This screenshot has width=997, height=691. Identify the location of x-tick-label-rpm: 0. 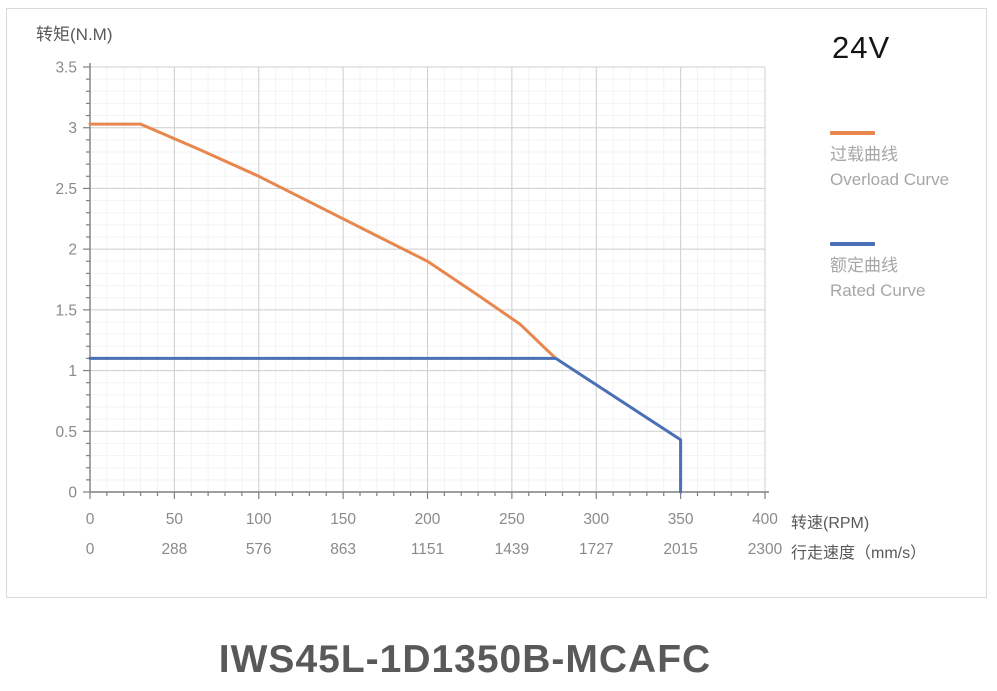
(90, 519).